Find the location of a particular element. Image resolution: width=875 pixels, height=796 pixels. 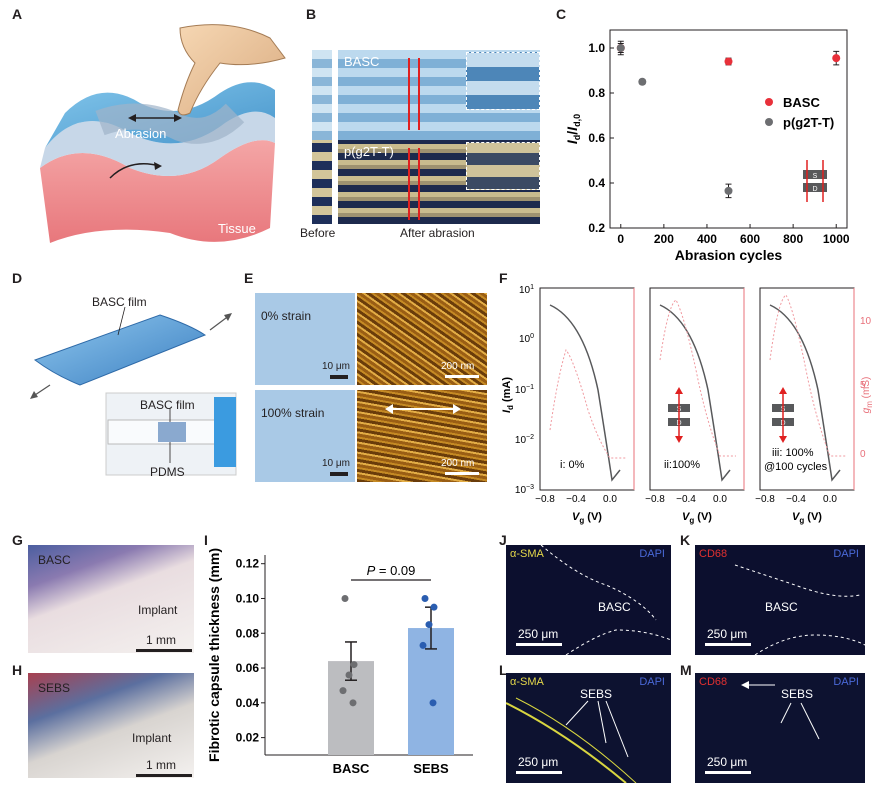

f-xtick-ii-3: 0.0 is located at coordinates (720, 499).